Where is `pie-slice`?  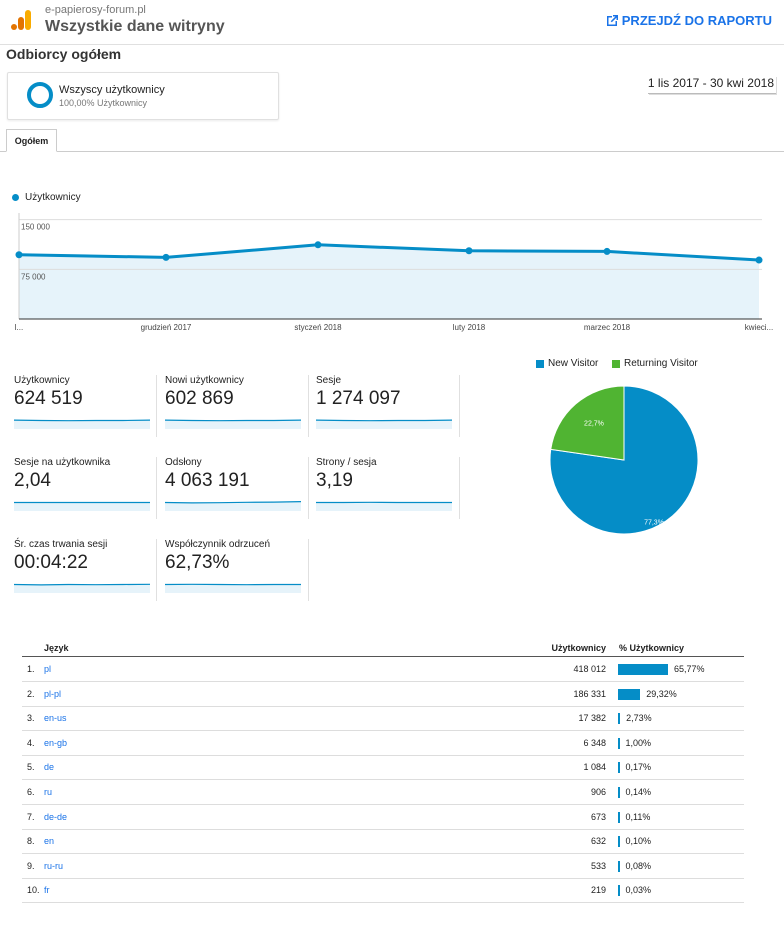 pie-slice is located at coordinates (587, 423).